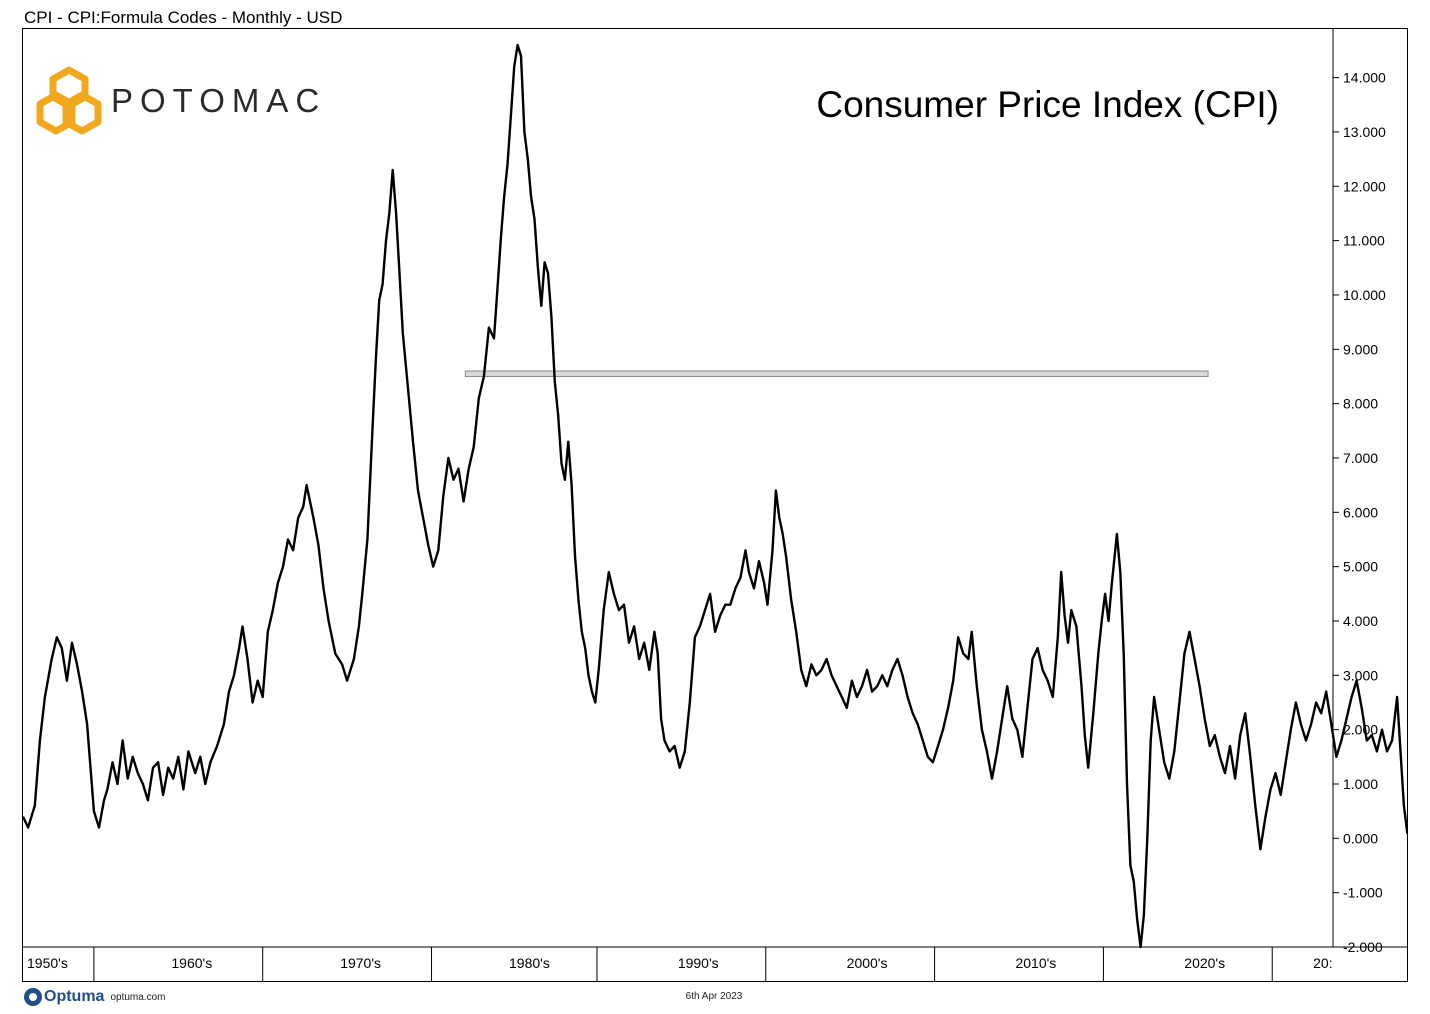  What do you see at coordinates (1363, 893) in the screenshot?
I see `y-tick-label: -1.000` at bounding box center [1363, 893].